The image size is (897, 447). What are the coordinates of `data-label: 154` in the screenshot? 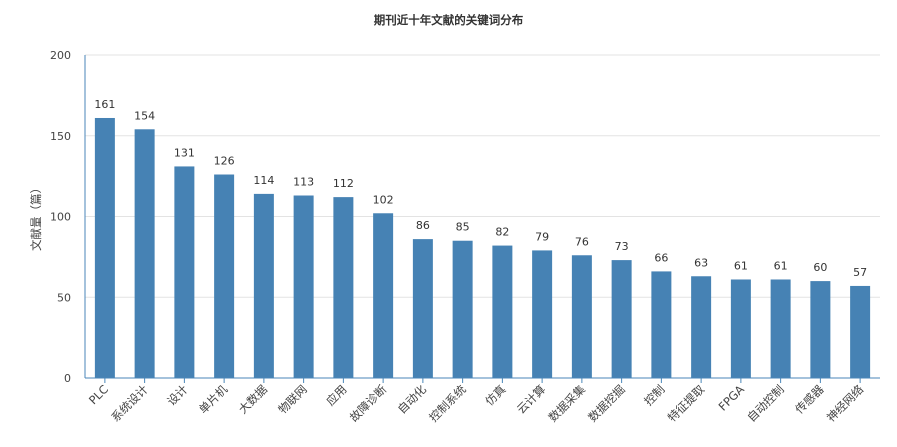 It's located at (144, 115).